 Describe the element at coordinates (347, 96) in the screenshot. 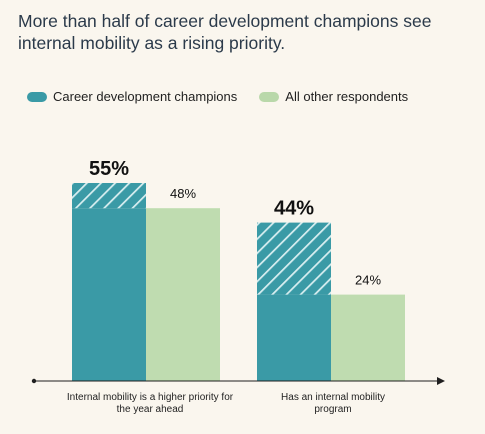

I see `legend-label-others: All other respondents` at that location.